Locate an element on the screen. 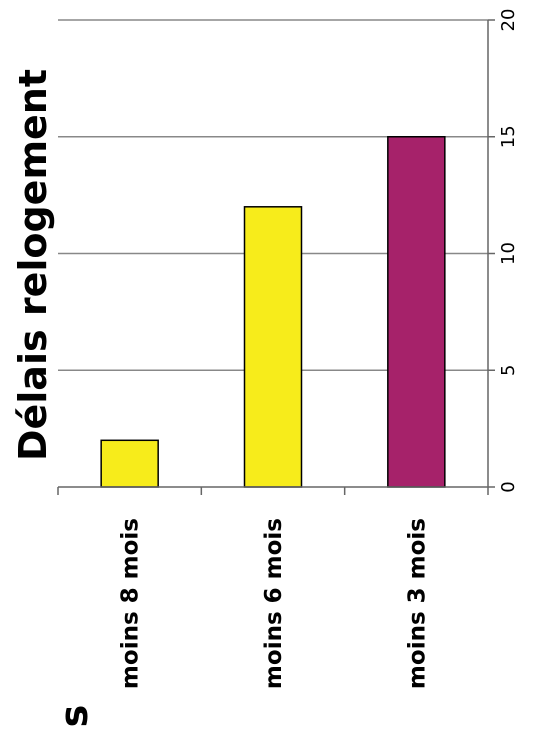 The height and width of the screenshot is (731, 540). value-tick-label: 15 is located at coordinates (508, 136).